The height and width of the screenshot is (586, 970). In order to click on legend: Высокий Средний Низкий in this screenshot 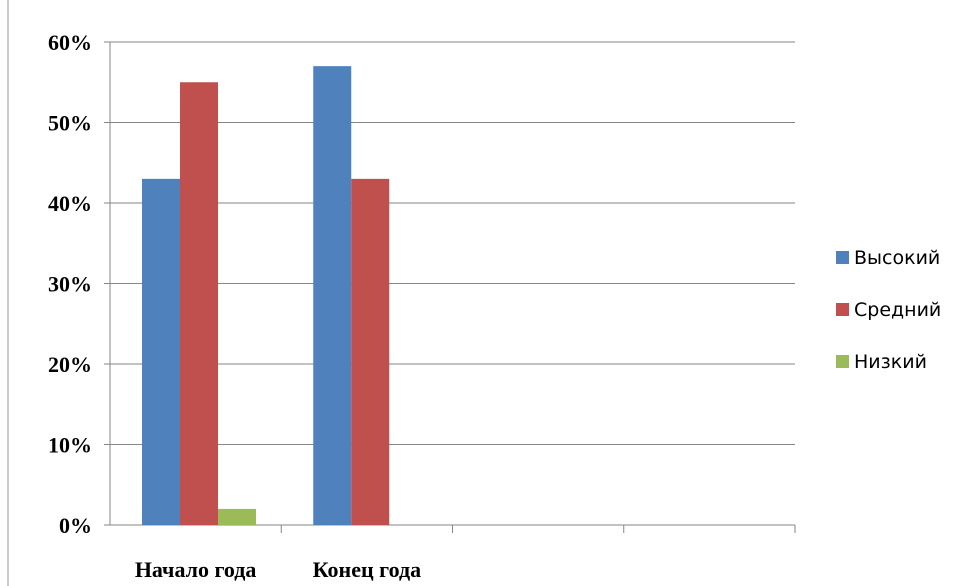, I will do `click(888, 310)`.